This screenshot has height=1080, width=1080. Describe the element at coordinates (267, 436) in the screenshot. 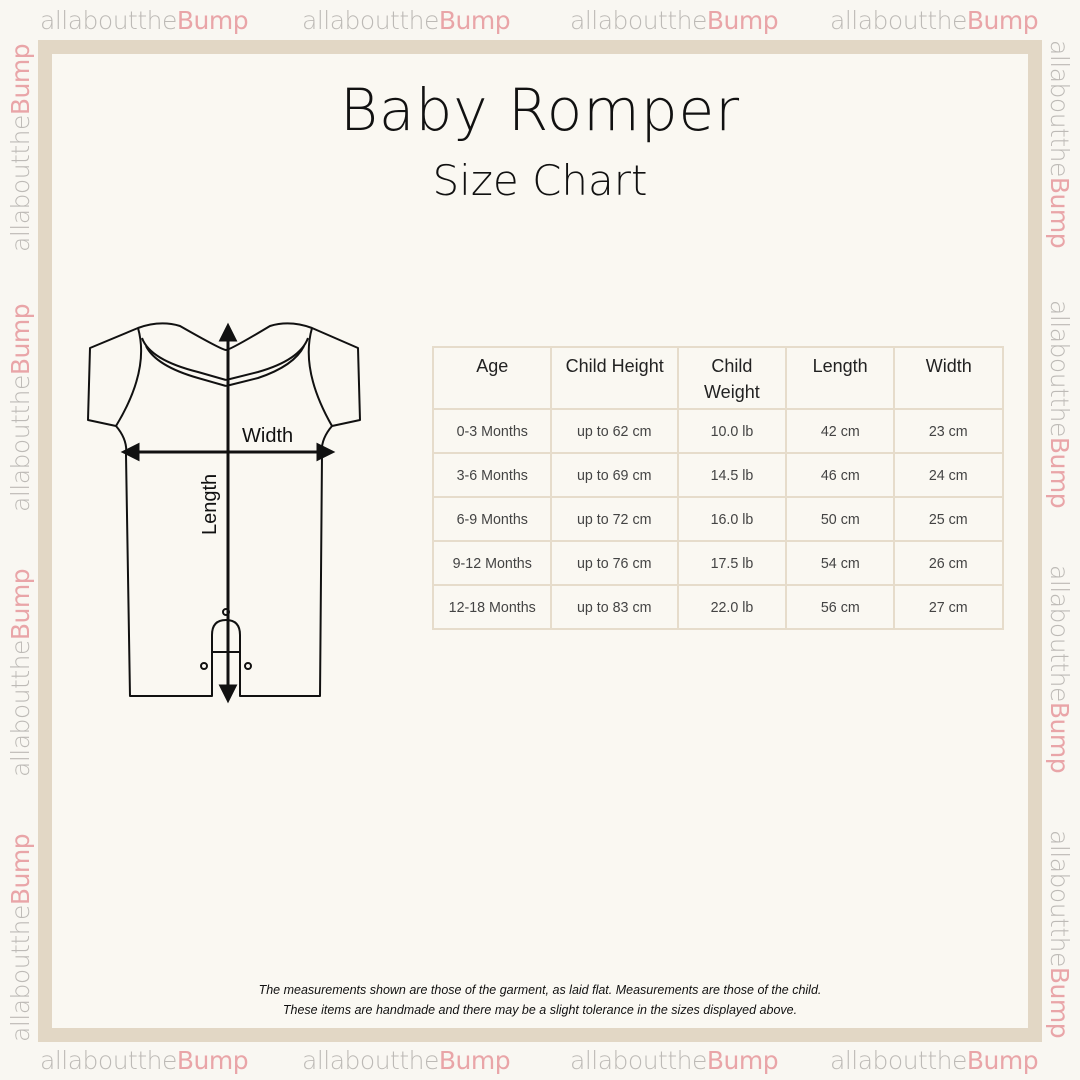

I see `width-label: Width` at that location.